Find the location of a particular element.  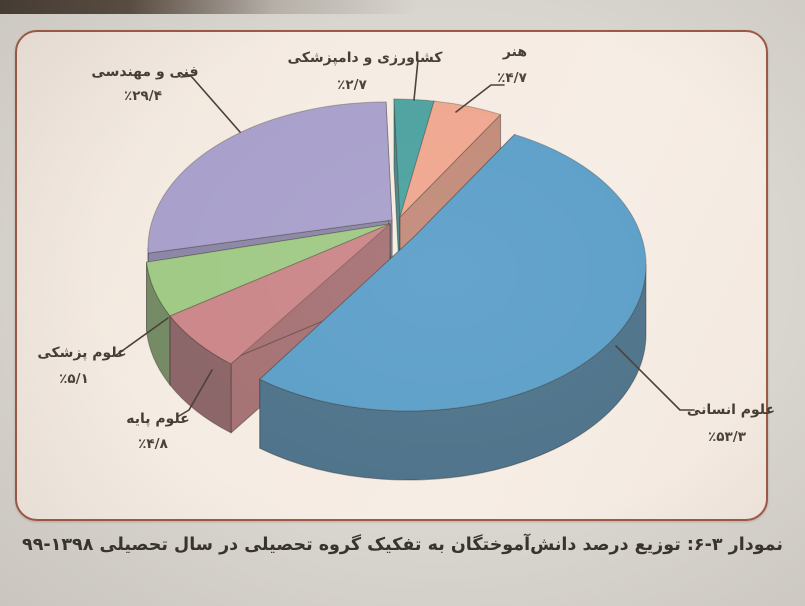

slice-percent-engineering: ٪۲۹/۴ is located at coordinates (143, 96).